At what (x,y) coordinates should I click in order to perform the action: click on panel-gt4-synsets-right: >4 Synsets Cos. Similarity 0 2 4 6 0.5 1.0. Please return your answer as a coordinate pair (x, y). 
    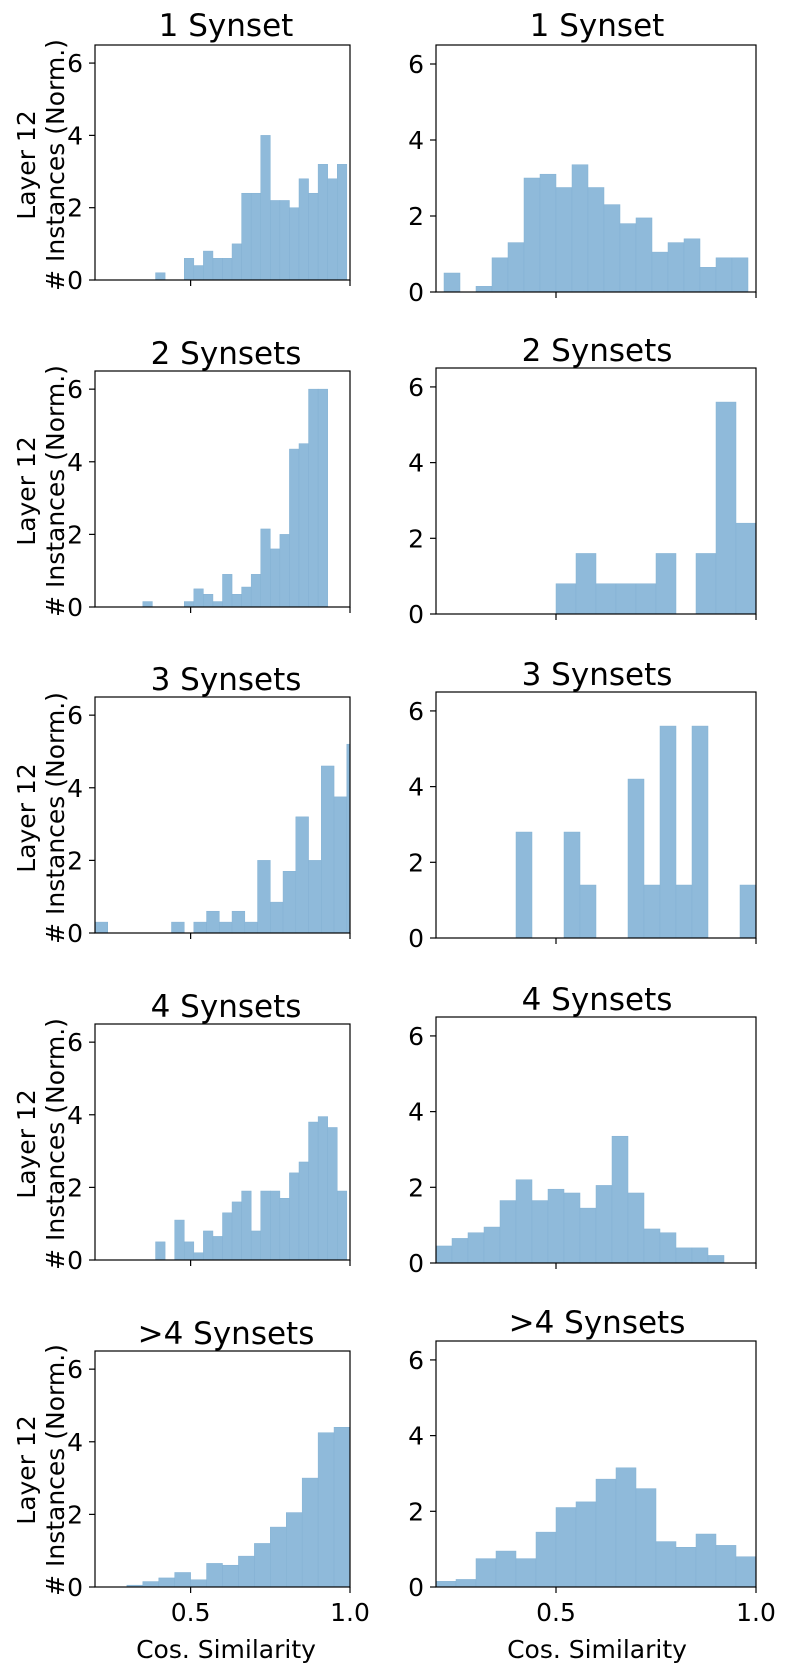
    Looking at the image, I should click on (592, 1484).